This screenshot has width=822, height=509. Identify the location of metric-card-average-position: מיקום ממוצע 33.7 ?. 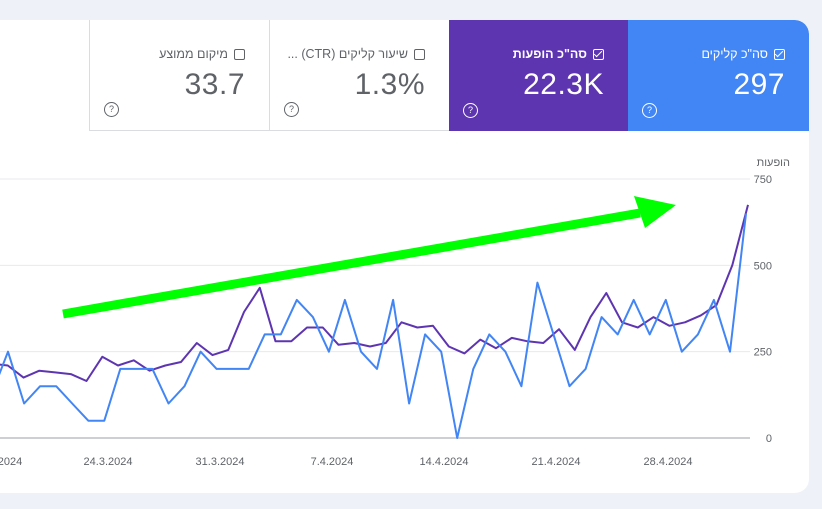
(179, 75).